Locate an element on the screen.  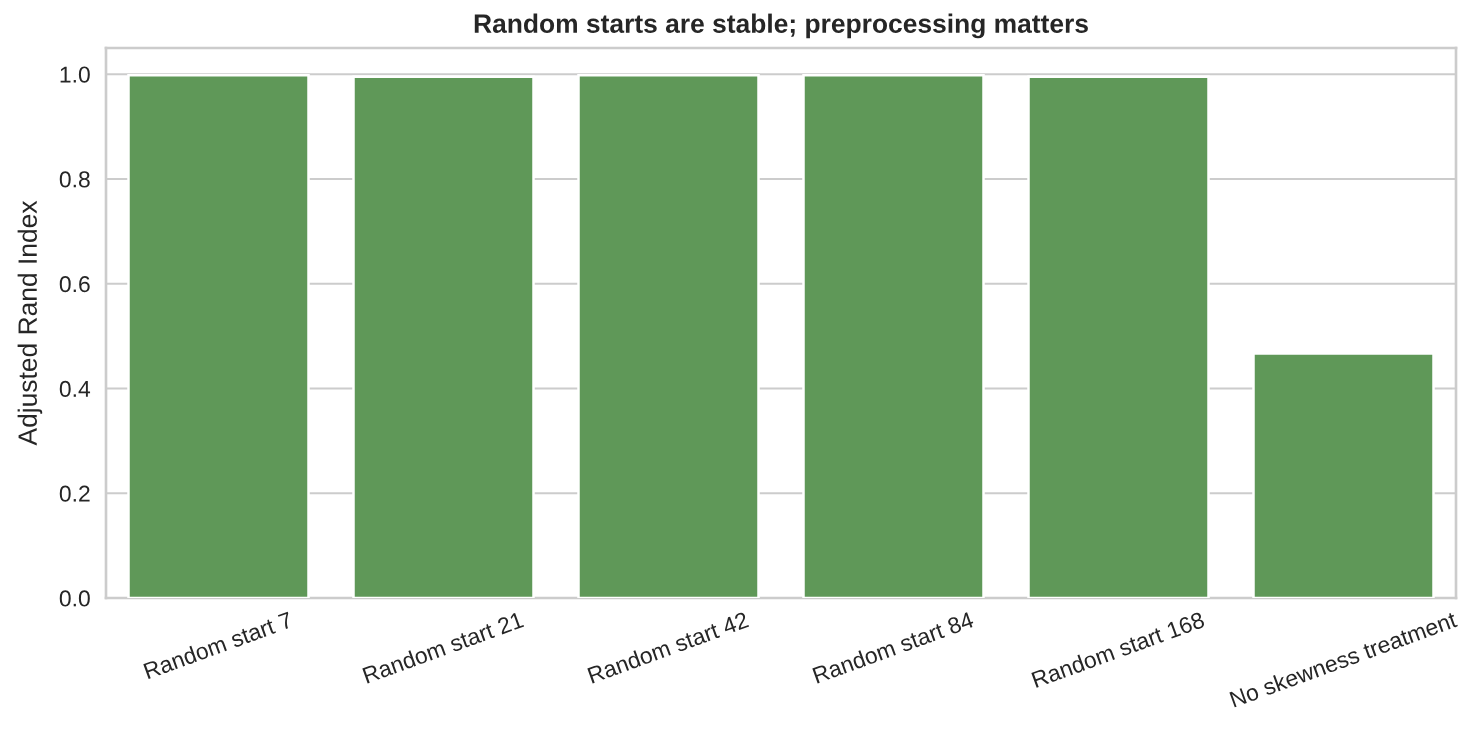
y-tick-label: 0.0 is located at coordinates (74, 598).